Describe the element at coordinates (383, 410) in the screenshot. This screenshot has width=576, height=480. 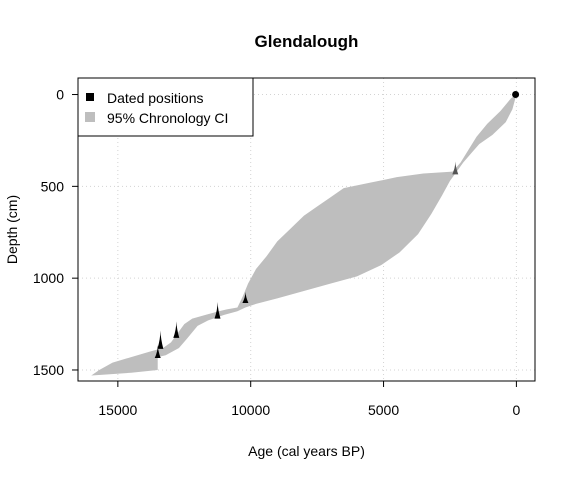
I see `x-tick-label-2: 5000` at that location.